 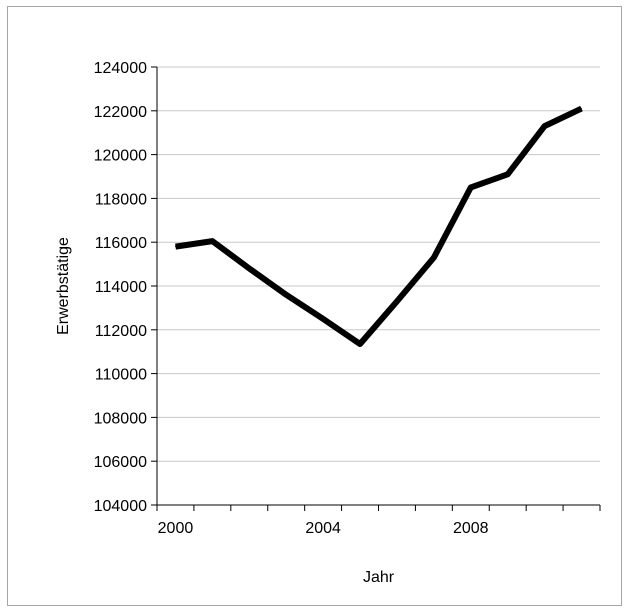 I want to click on x-tick-label: 2004, so click(x=323, y=528).